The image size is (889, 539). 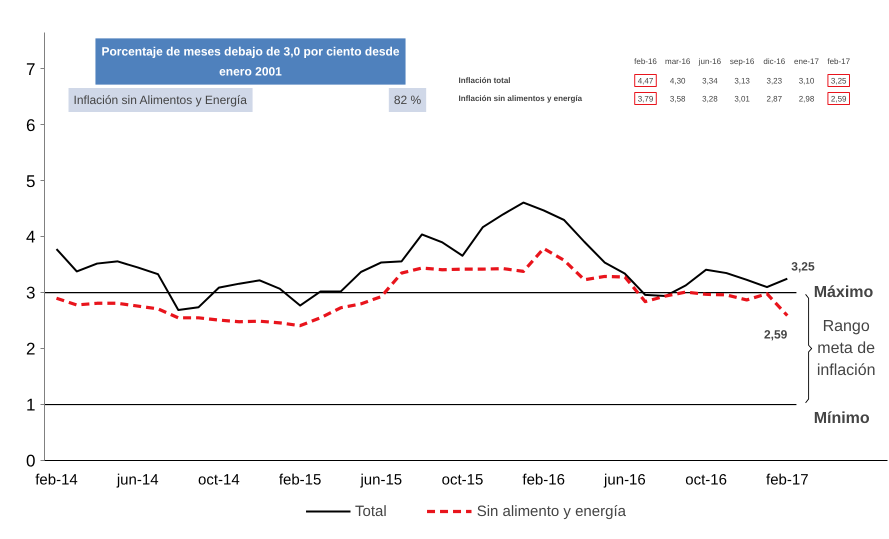 What do you see at coordinates (31, 237) in the screenshot?
I see `y-tick-label: 4` at bounding box center [31, 237].